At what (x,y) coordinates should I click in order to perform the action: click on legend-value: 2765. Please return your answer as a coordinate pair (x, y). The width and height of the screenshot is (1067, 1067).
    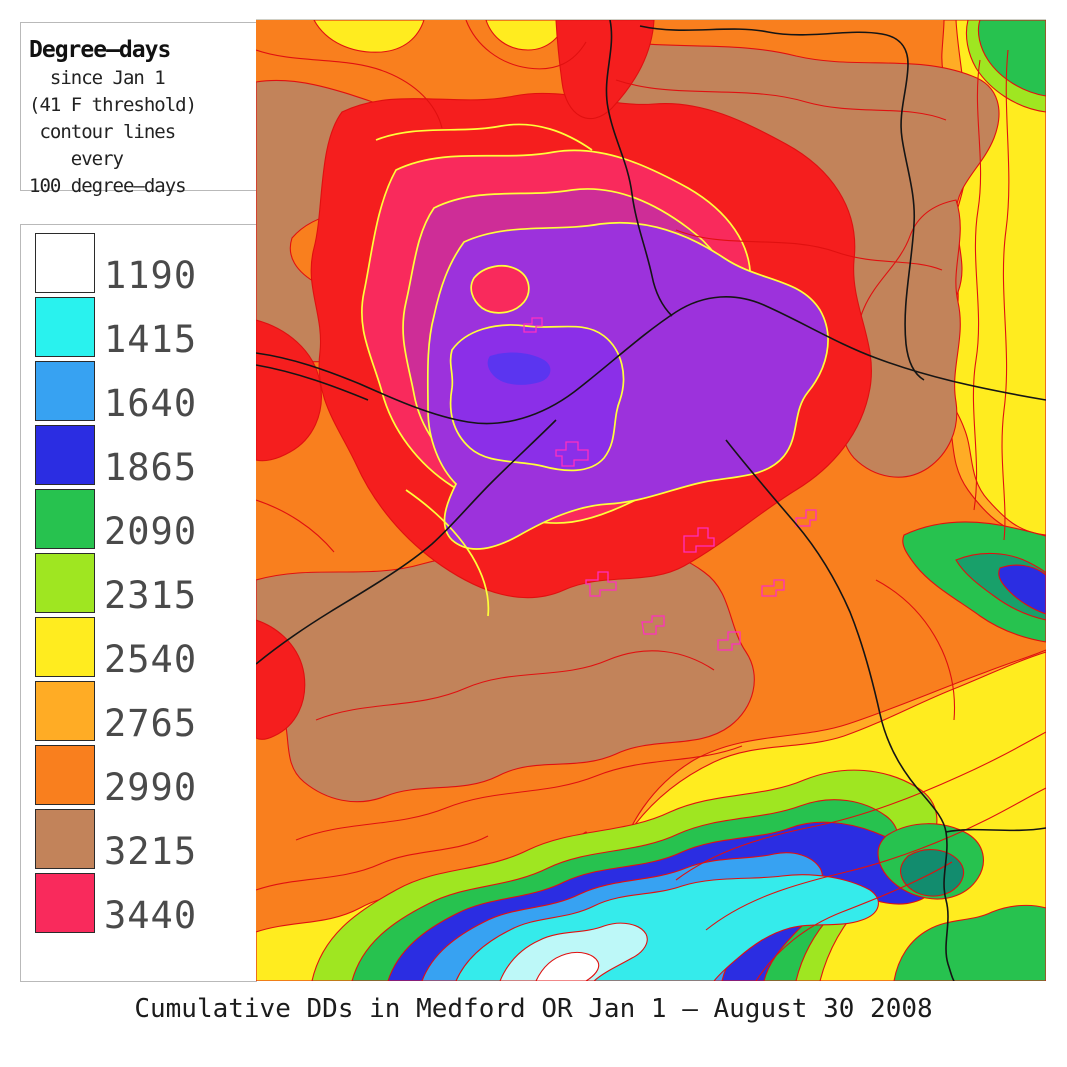
    Looking at the image, I should click on (151, 723).